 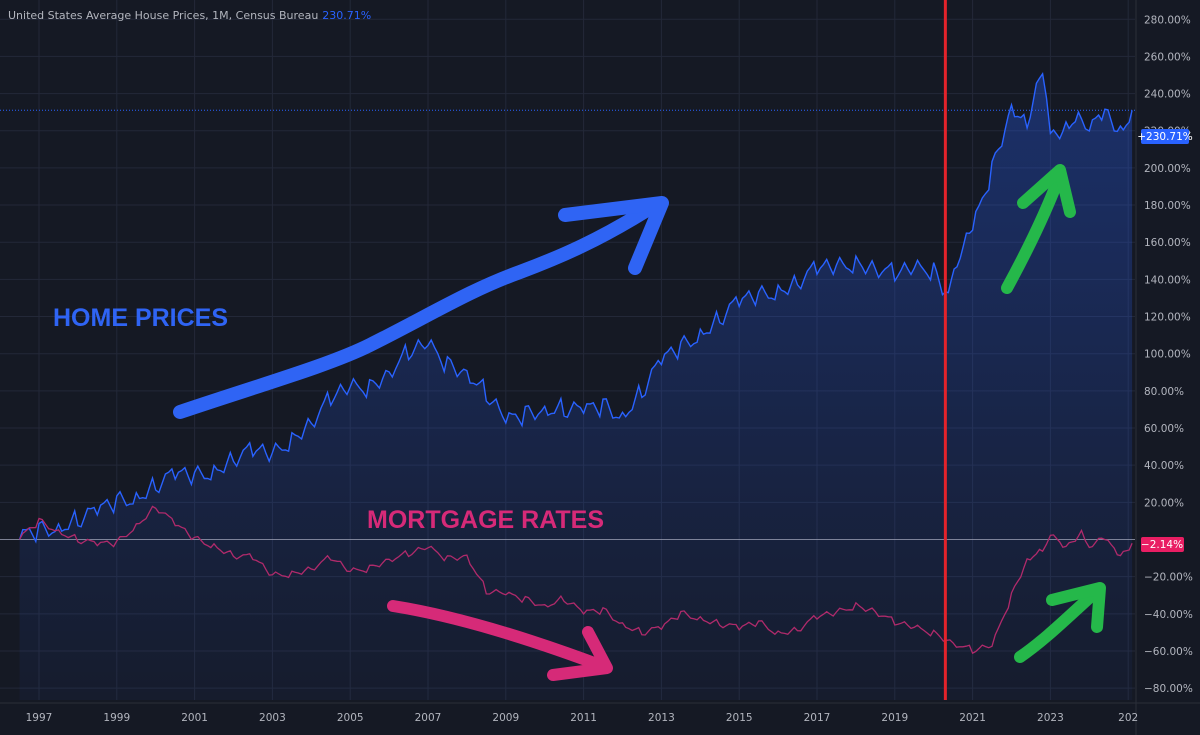 What do you see at coordinates (1164, 466) in the screenshot?
I see `y-tick-label: 40.00%` at bounding box center [1164, 466].